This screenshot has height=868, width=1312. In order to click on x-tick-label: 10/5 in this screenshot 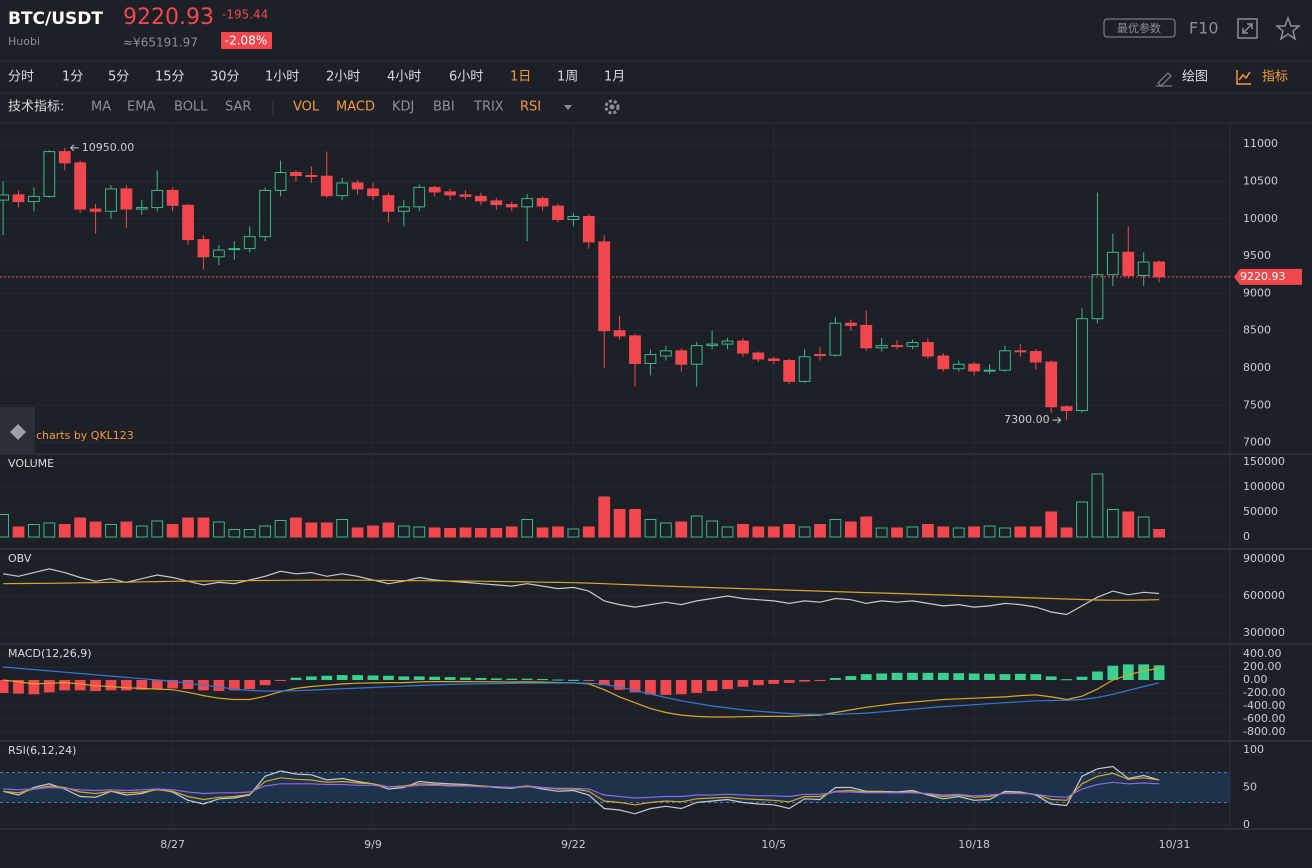, I will do `click(773, 844)`.